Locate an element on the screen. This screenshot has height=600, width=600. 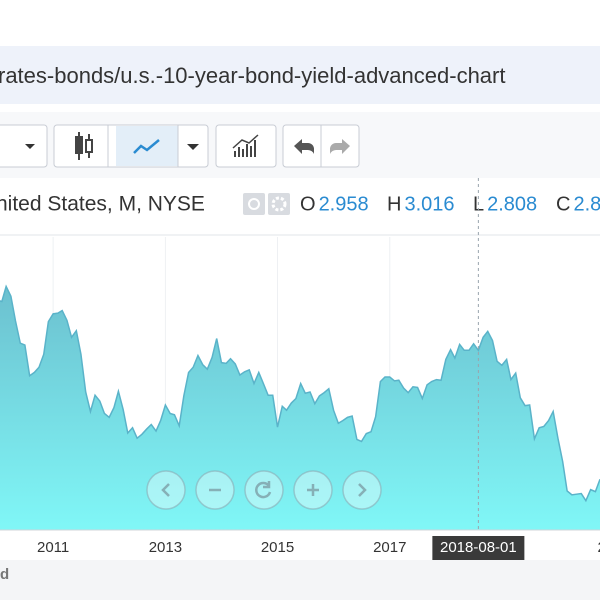
x-tick-label: 2021 is located at coordinates (598, 547).